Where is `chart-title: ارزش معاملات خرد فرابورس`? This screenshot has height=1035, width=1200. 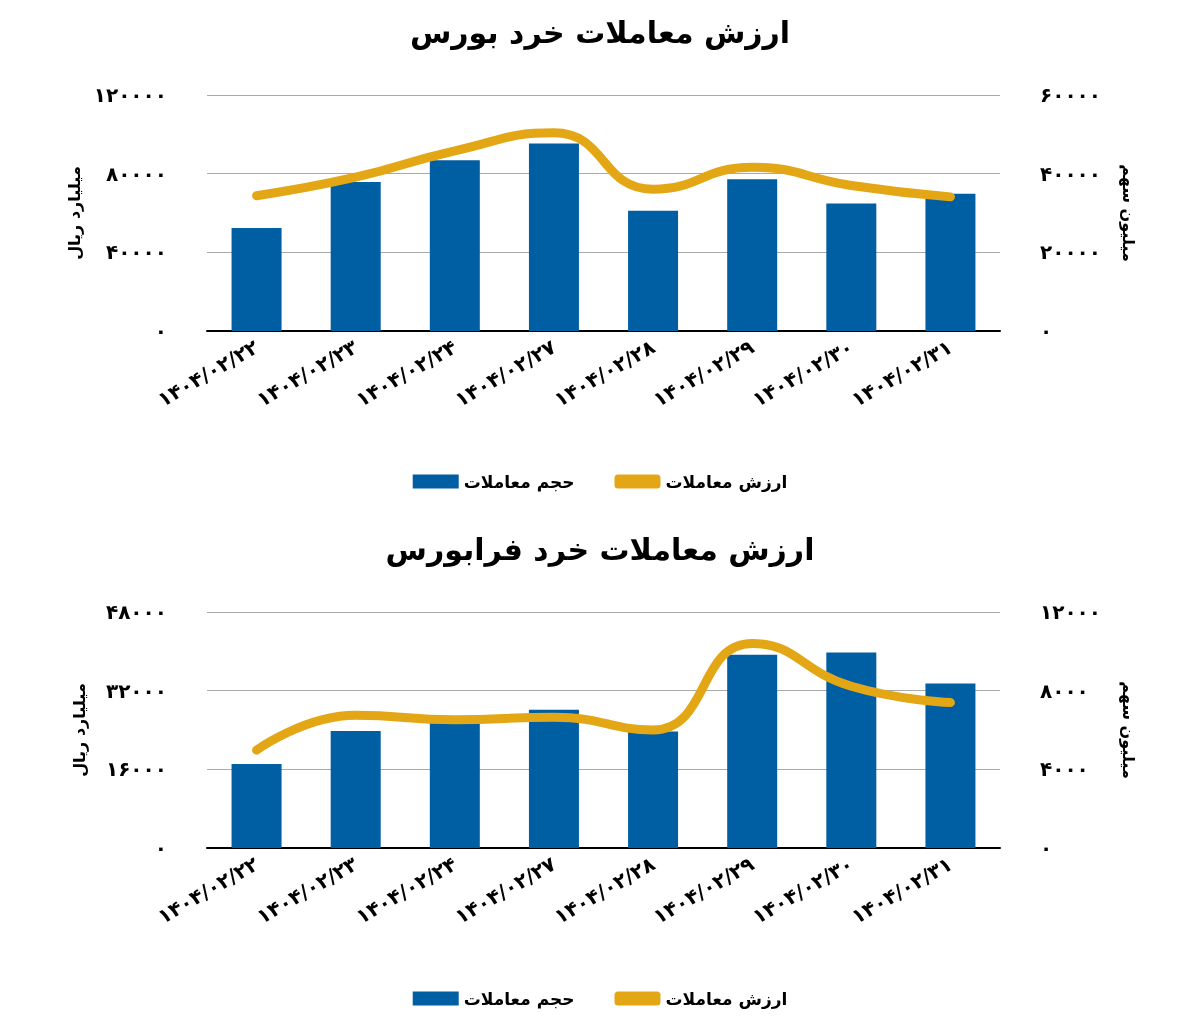
chart-title: ارزش معاملات خرد فرابورس is located at coordinates (600, 549).